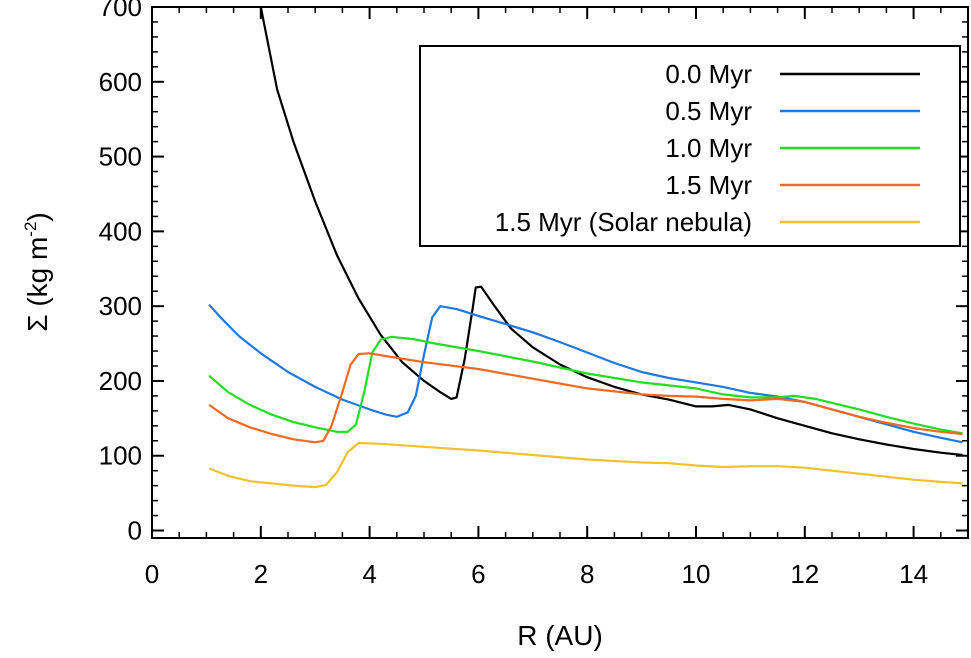 The image size is (971, 658). Describe the element at coordinates (30, 229) in the screenshot. I see `y-axis-title-exponent: -2` at that location.